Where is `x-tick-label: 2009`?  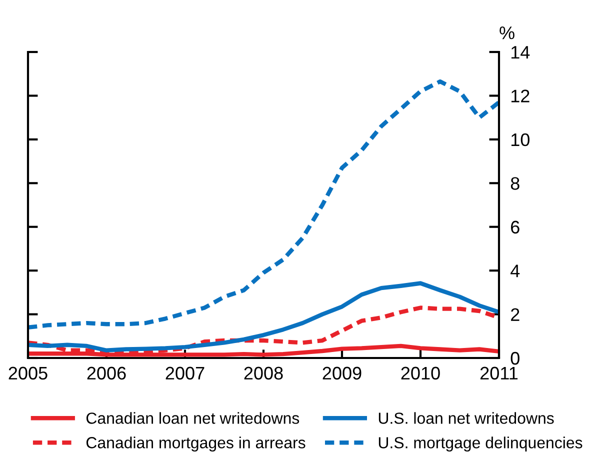
x-tick-label: 2009 is located at coordinates (342, 373).